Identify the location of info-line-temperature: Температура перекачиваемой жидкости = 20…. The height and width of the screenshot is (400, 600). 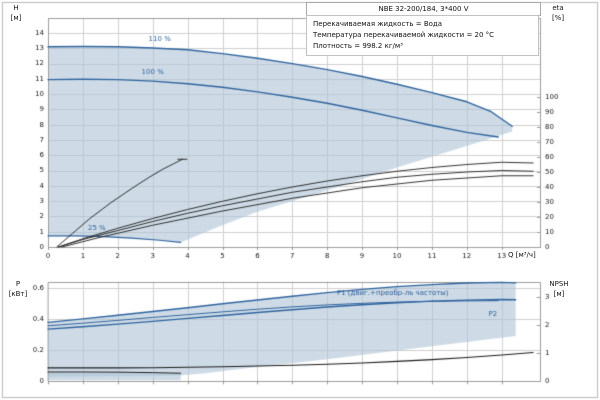
(404, 35).